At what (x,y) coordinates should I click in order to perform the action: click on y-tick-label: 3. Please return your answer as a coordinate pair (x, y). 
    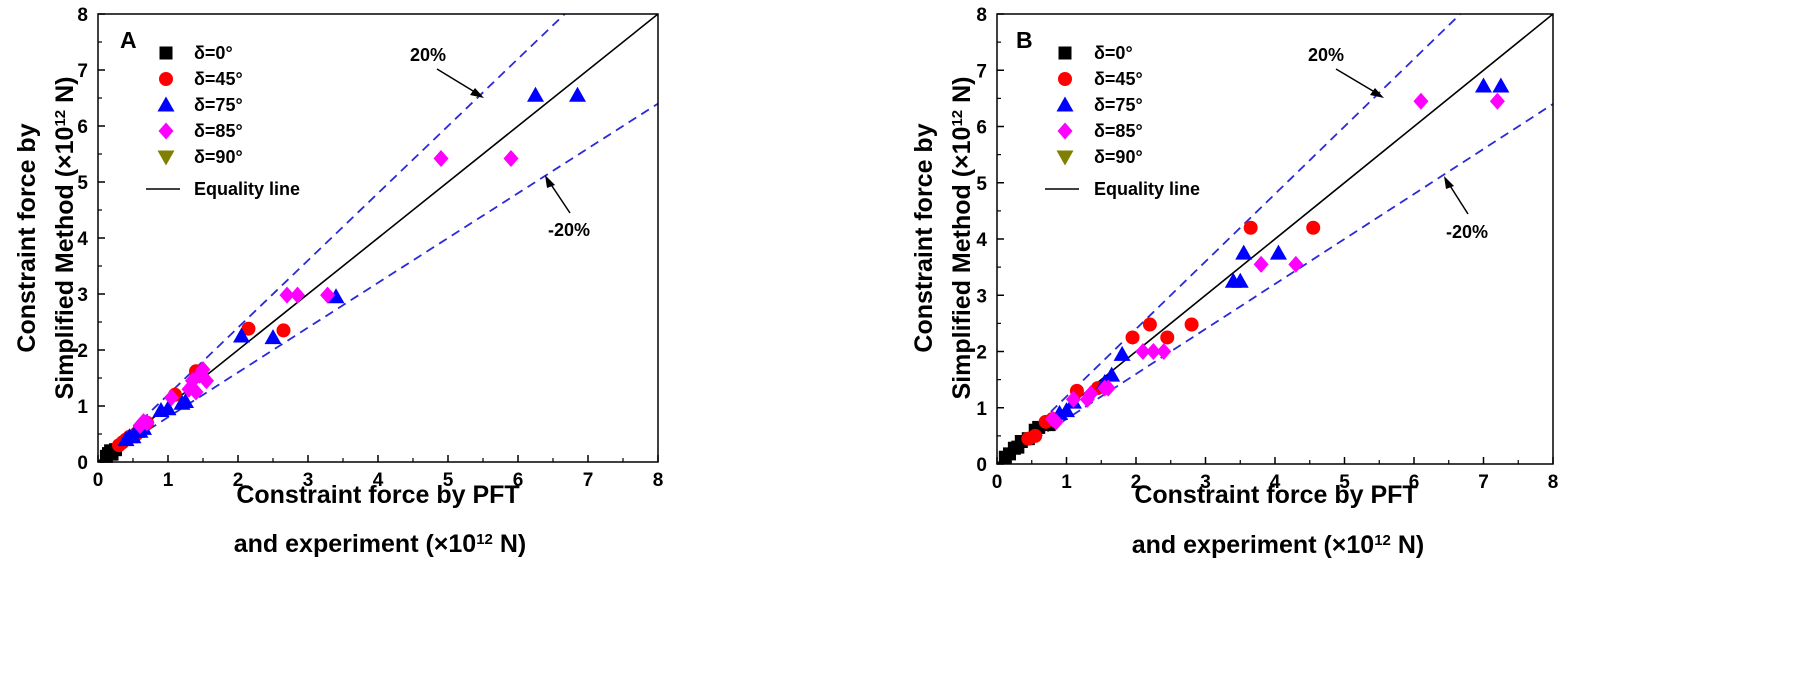
    Looking at the image, I should click on (981, 296).